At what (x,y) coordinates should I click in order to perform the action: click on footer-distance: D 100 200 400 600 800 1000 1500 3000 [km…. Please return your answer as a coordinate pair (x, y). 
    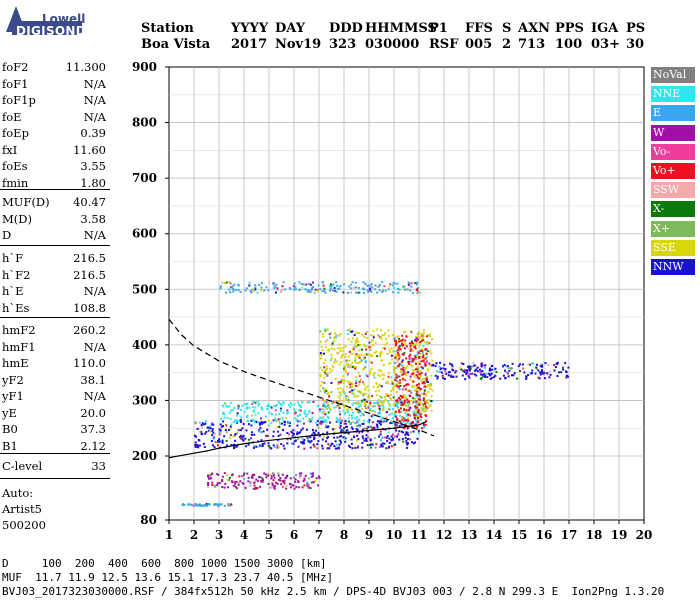
    Looking at the image, I should click on (164, 563).